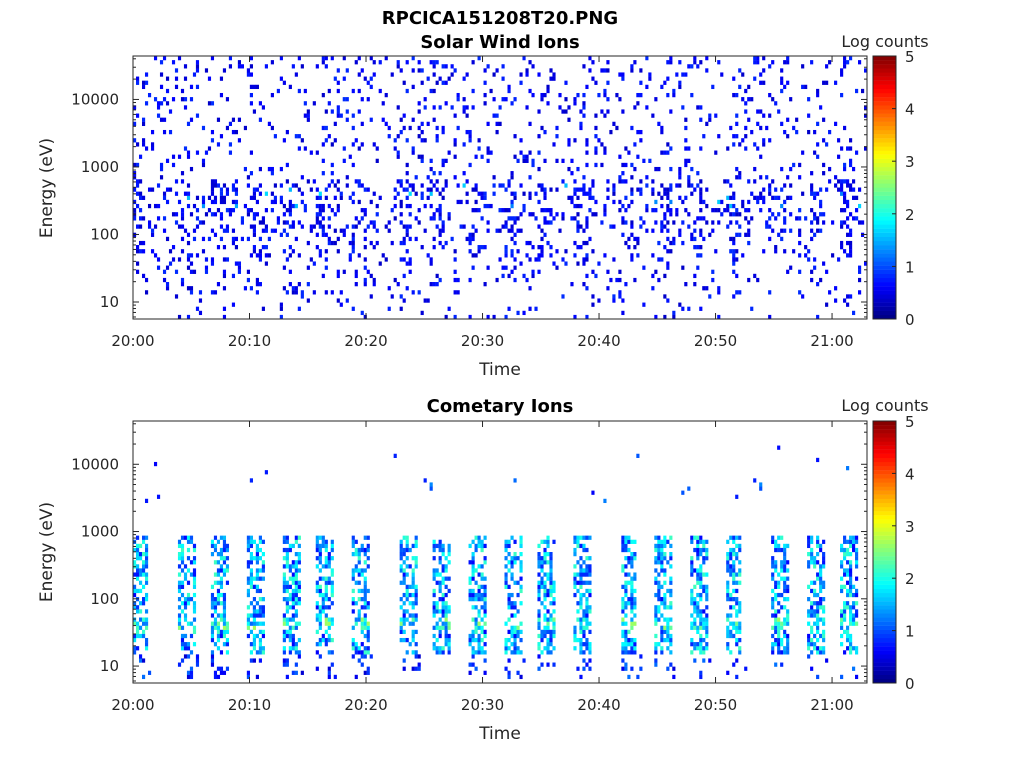 Image resolution: width=1024 pixels, height=768 pixels. Describe the element at coordinates (598, 705) in the screenshot. I see `x-tick-label: 20:40` at that location.